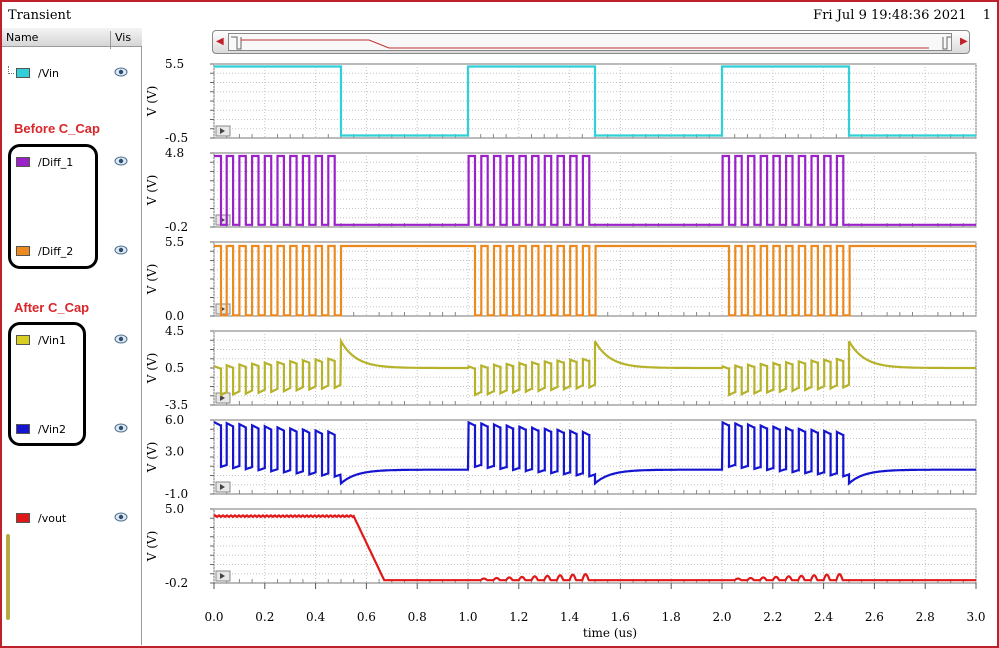 The height and width of the screenshot is (648, 999). I want to click on series-line-vin, so click(595, 101).